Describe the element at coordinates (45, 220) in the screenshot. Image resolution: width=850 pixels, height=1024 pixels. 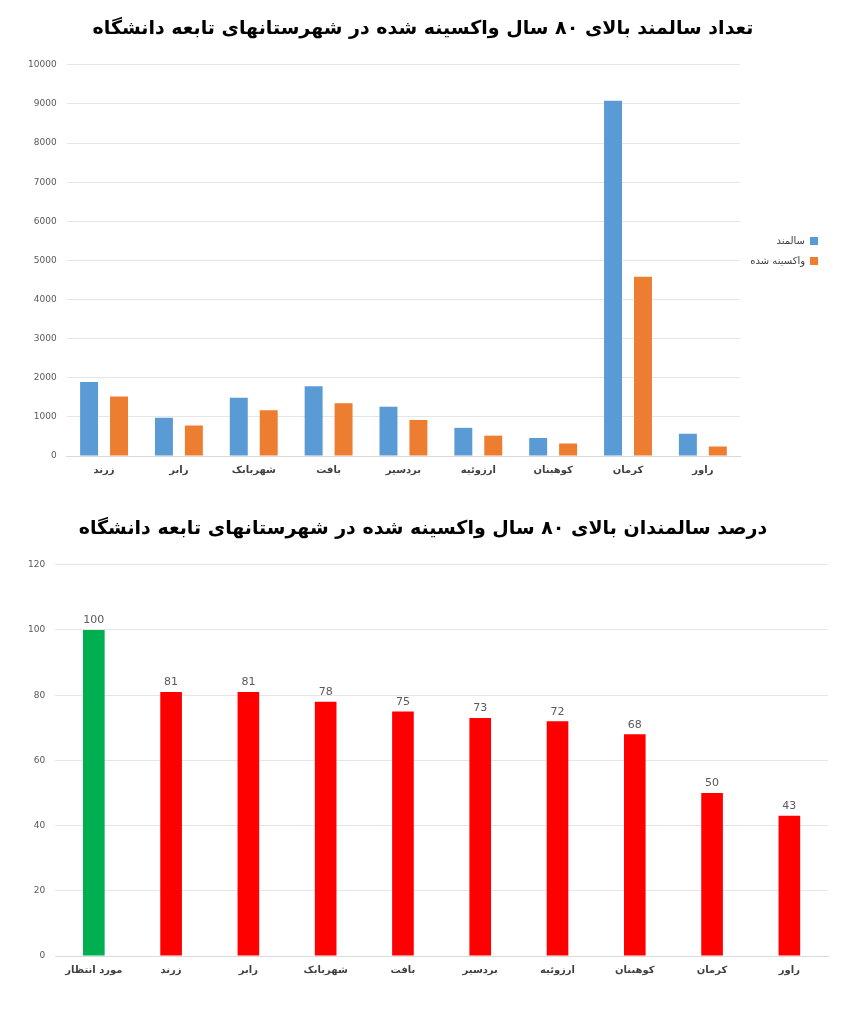
I see `y-tick-label: 6000` at that location.